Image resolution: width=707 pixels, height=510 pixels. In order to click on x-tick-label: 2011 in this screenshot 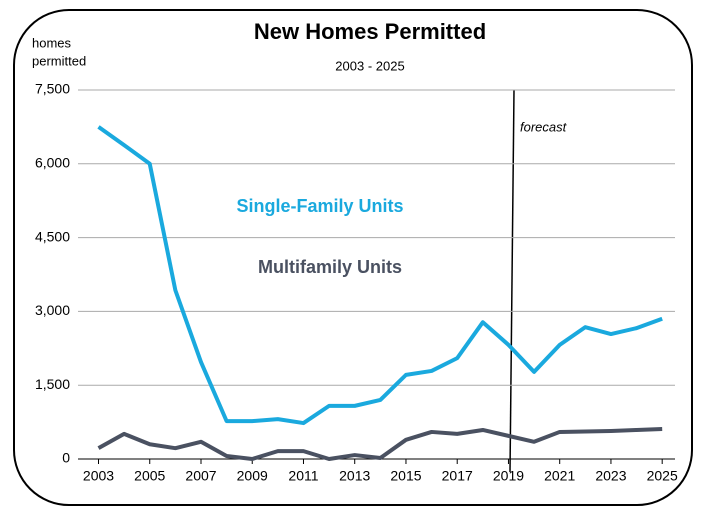, I will do `click(303, 476)`.